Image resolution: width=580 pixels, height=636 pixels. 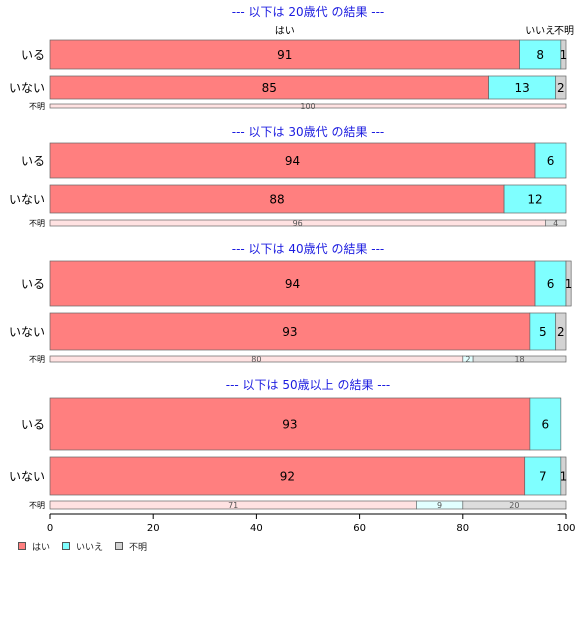 I want to click on data-label-yes: 96, so click(x=298, y=223).